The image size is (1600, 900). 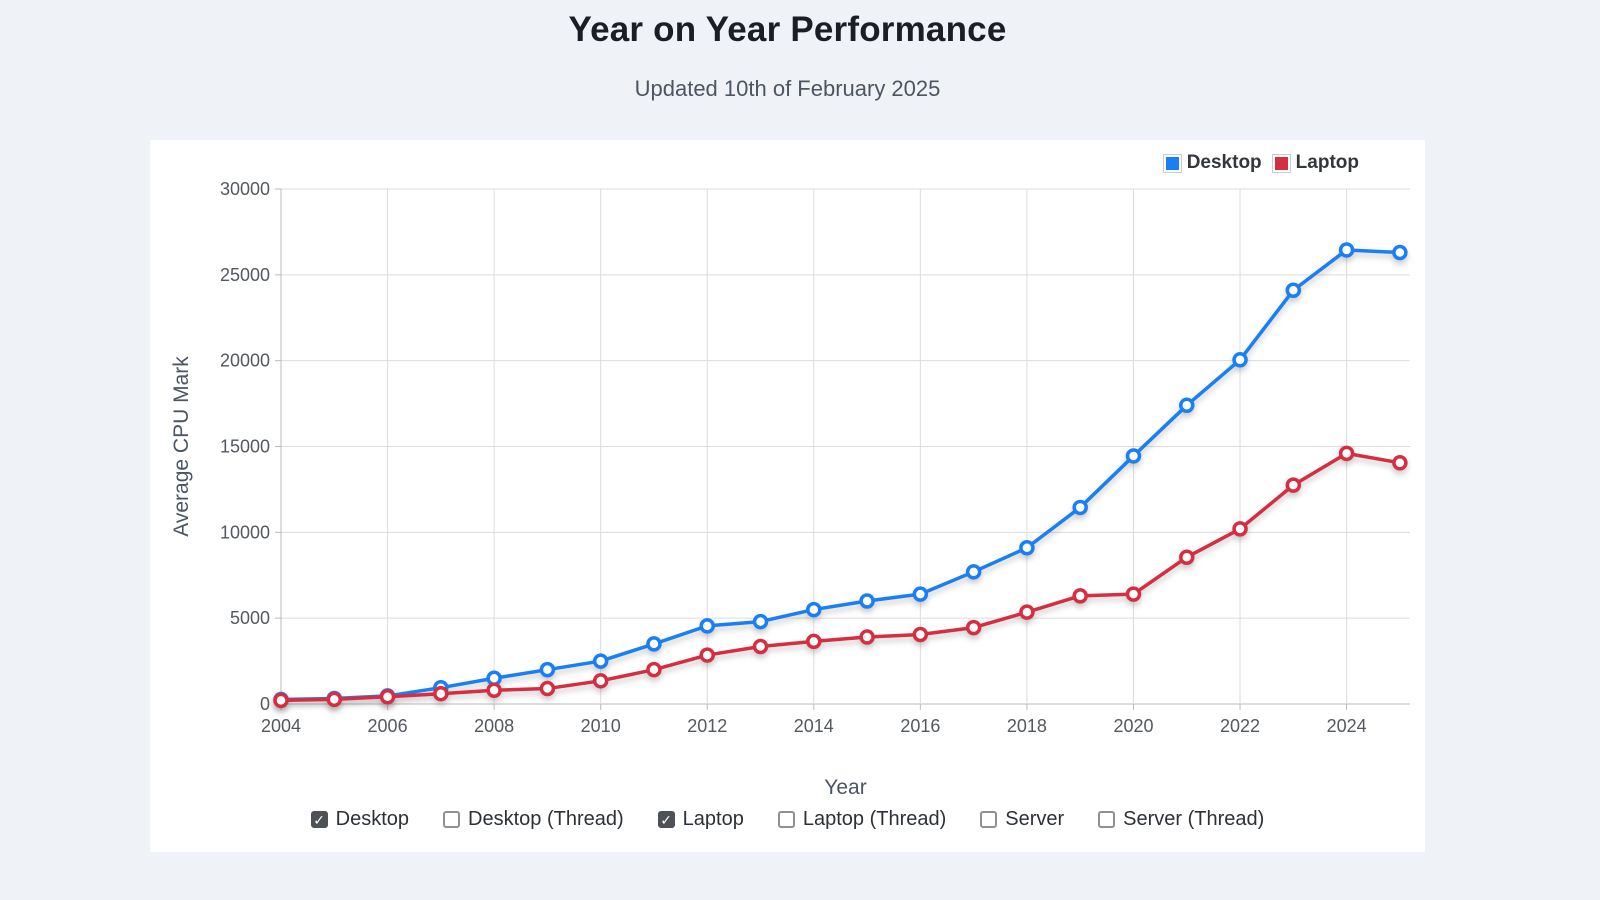 What do you see at coordinates (1187, 557) in the screenshot?
I see `data-point-laptop-2021` at bounding box center [1187, 557].